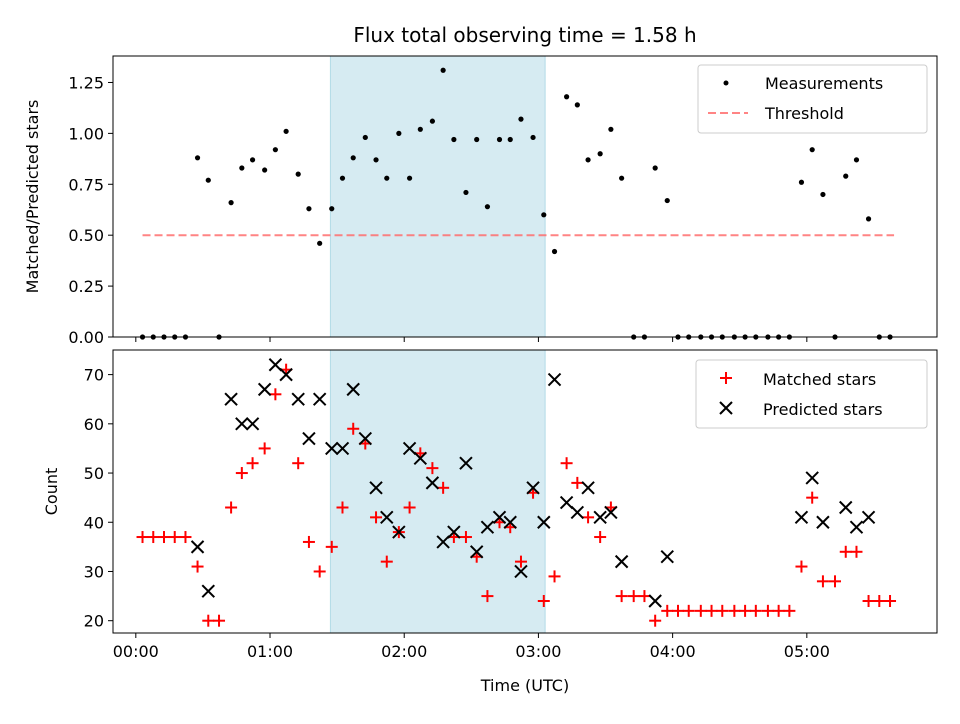  Describe the element at coordinates (437, 196) in the screenshot. I see `observing-window-shade-top` at that location.